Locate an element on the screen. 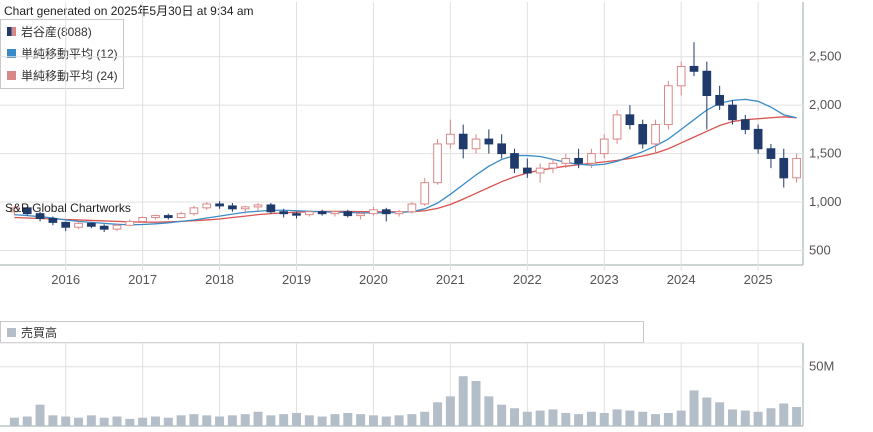 This screenshot has height=432, width=873. line-swatch-icon is located at coordinates (11, 53).